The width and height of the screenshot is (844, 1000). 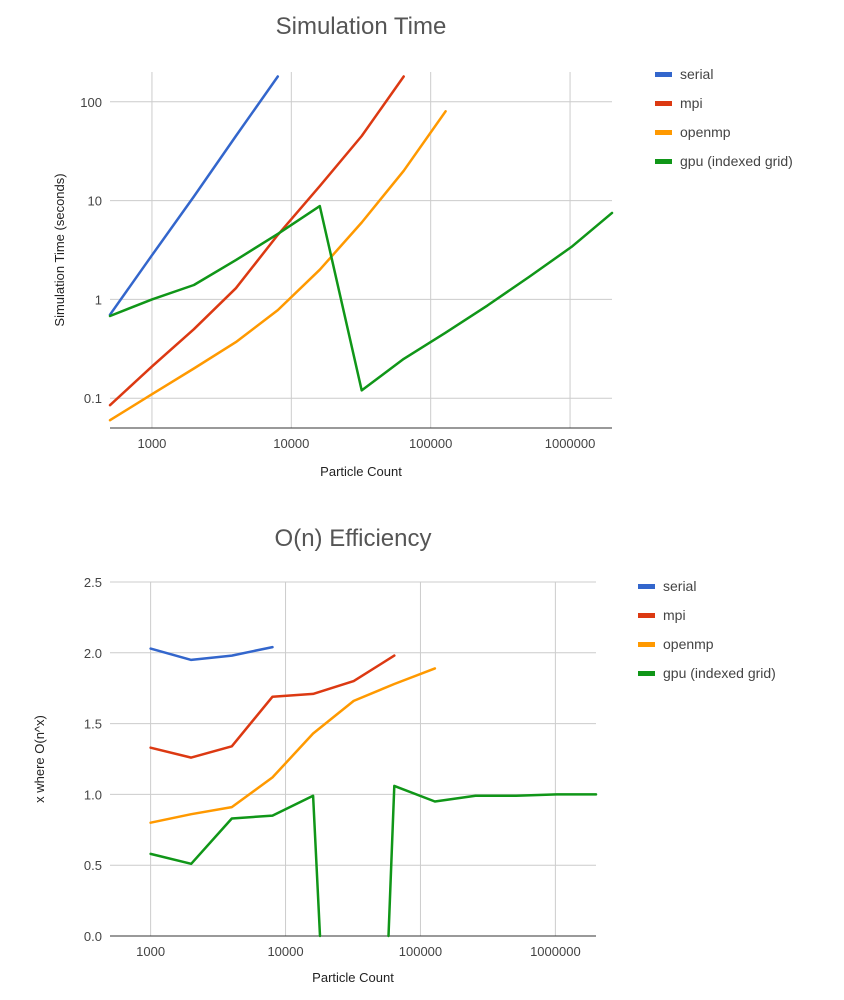 What do you see at coordinates (93, 653) in the screenshot?
I see `y-tick-label: 2.0` at bounding box center [93, 653].